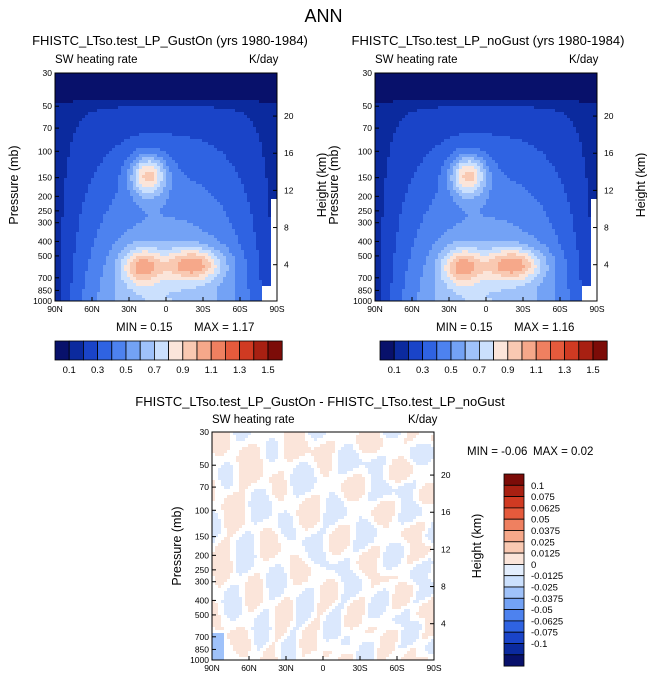 The height and width of the screenshot is (683, 647). I want to click on colorbar-label: 0, so click(533, 565).